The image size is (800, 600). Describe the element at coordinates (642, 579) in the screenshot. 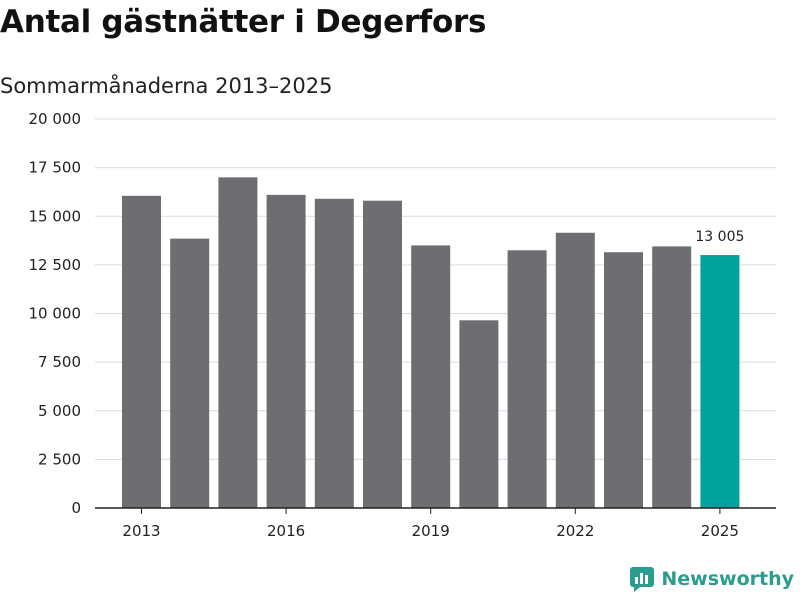

I see `newsworthy-logo-icon` at that location.